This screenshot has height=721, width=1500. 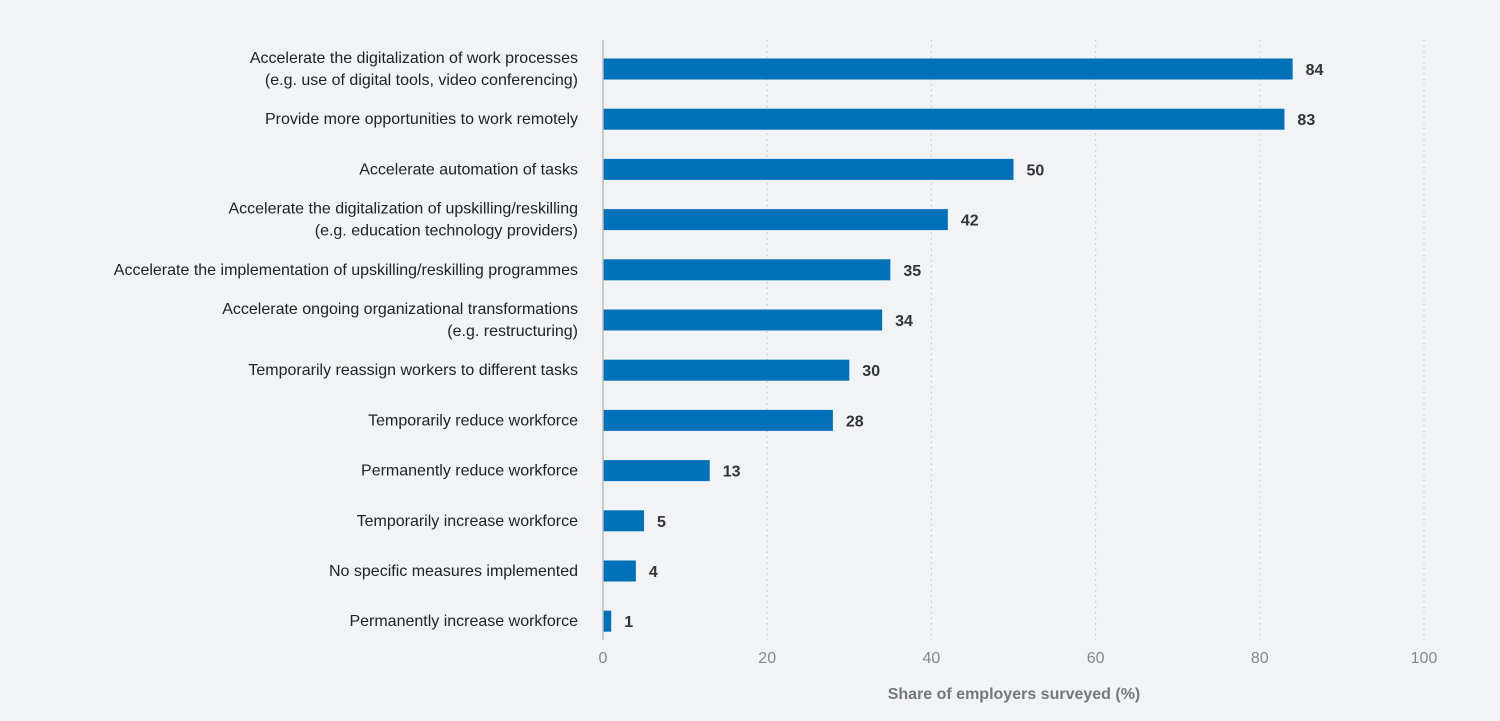 What do you see at coordinates (661, 522) in the screenshot?
I see `value-label: 5` at bounding box center [661, 522].